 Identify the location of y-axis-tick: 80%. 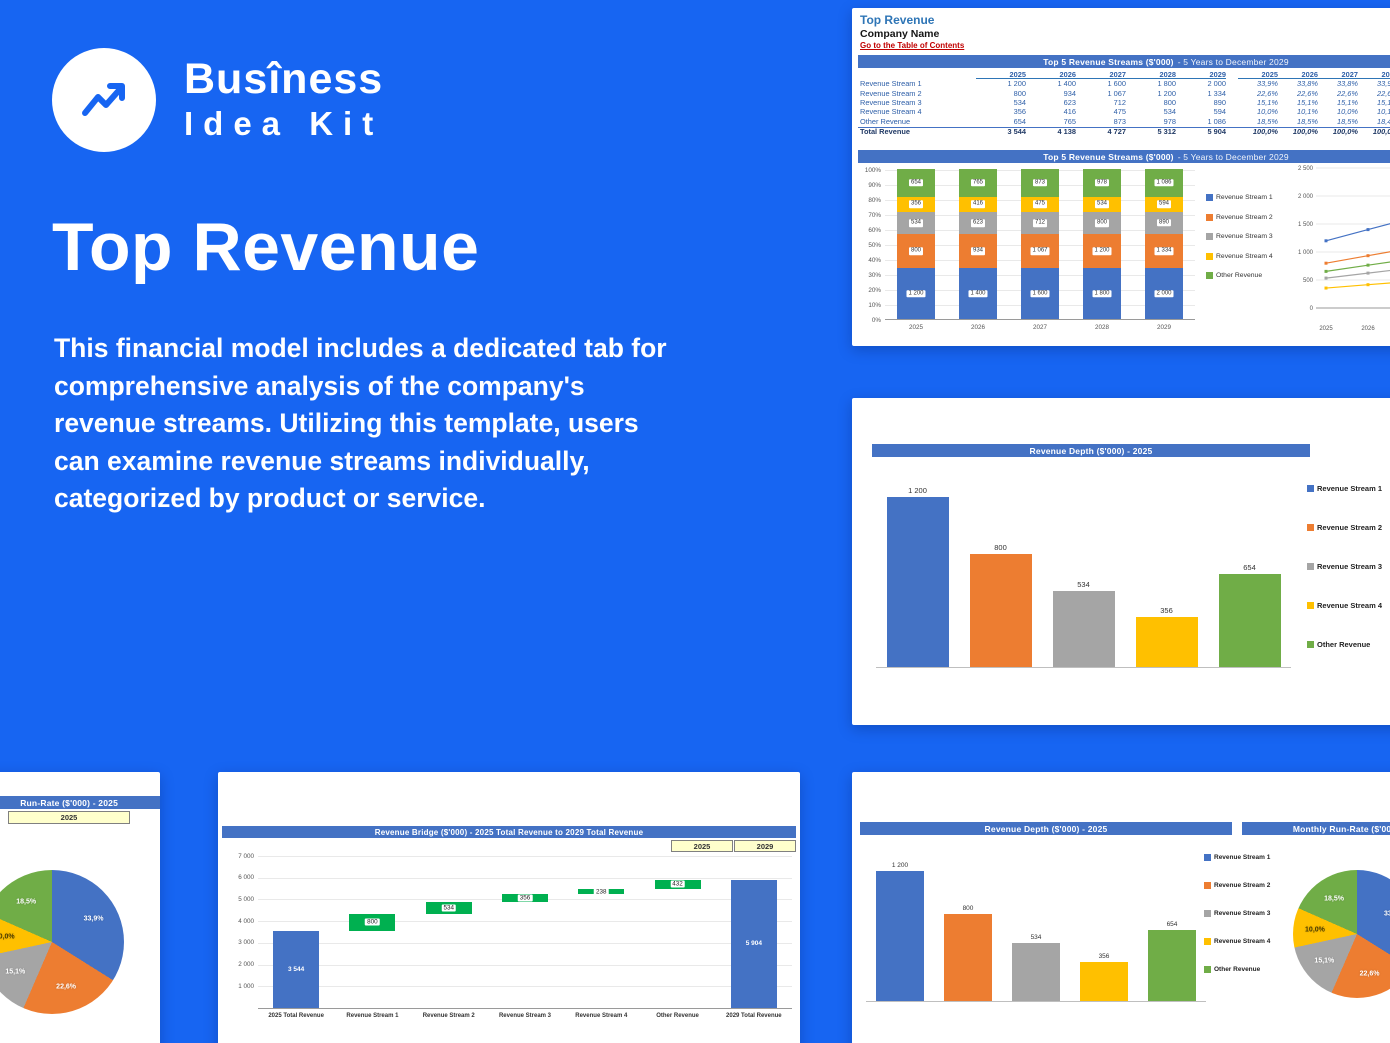
(874, 200).